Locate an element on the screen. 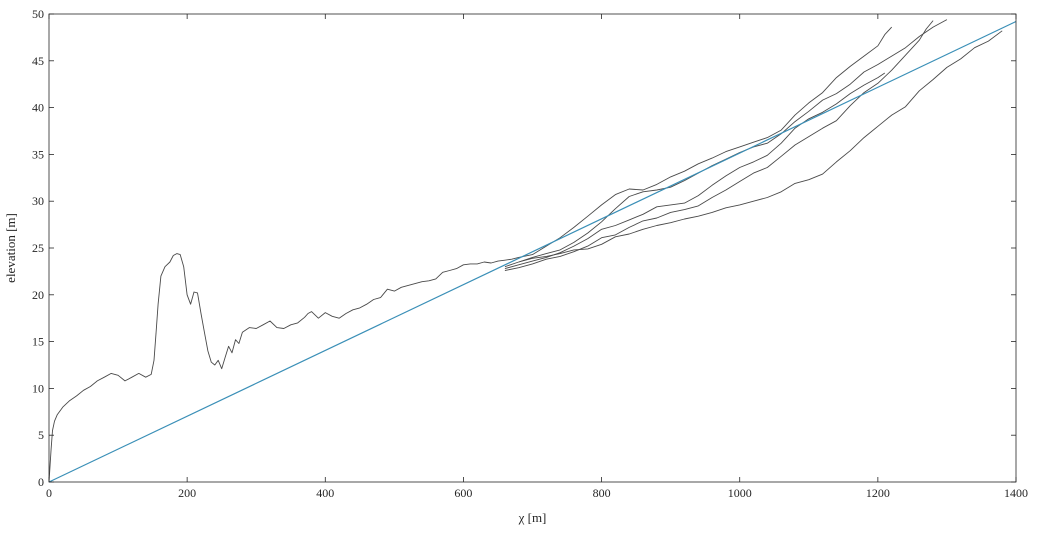  y-tick-label: 45 is located at coordinates (38, 61).